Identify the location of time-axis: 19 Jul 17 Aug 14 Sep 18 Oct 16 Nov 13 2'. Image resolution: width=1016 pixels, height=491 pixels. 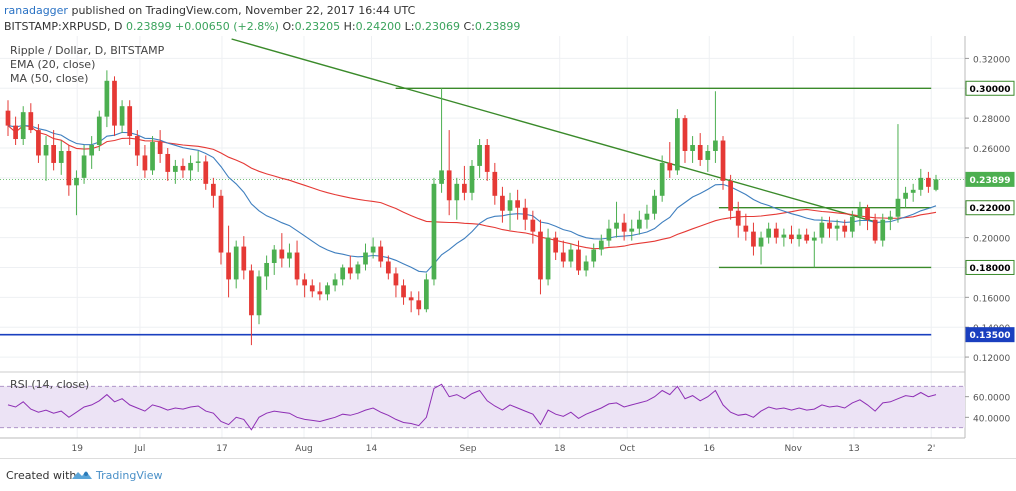
(503, 449).